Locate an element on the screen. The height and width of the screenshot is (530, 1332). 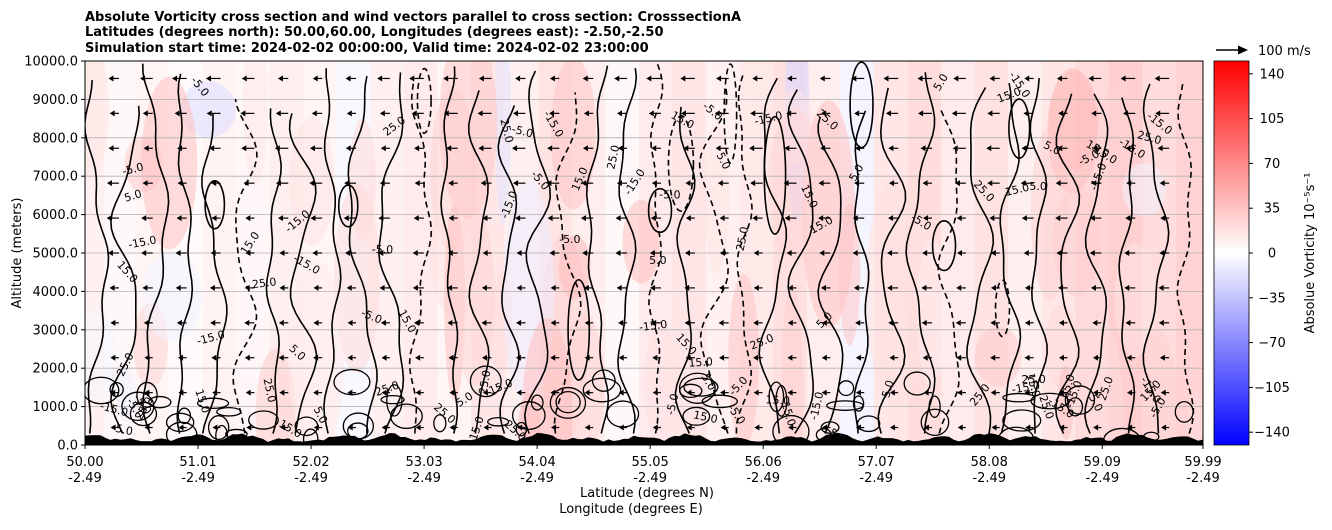
y-tick-label: 3000.0 is located at coordinates (56, 330).